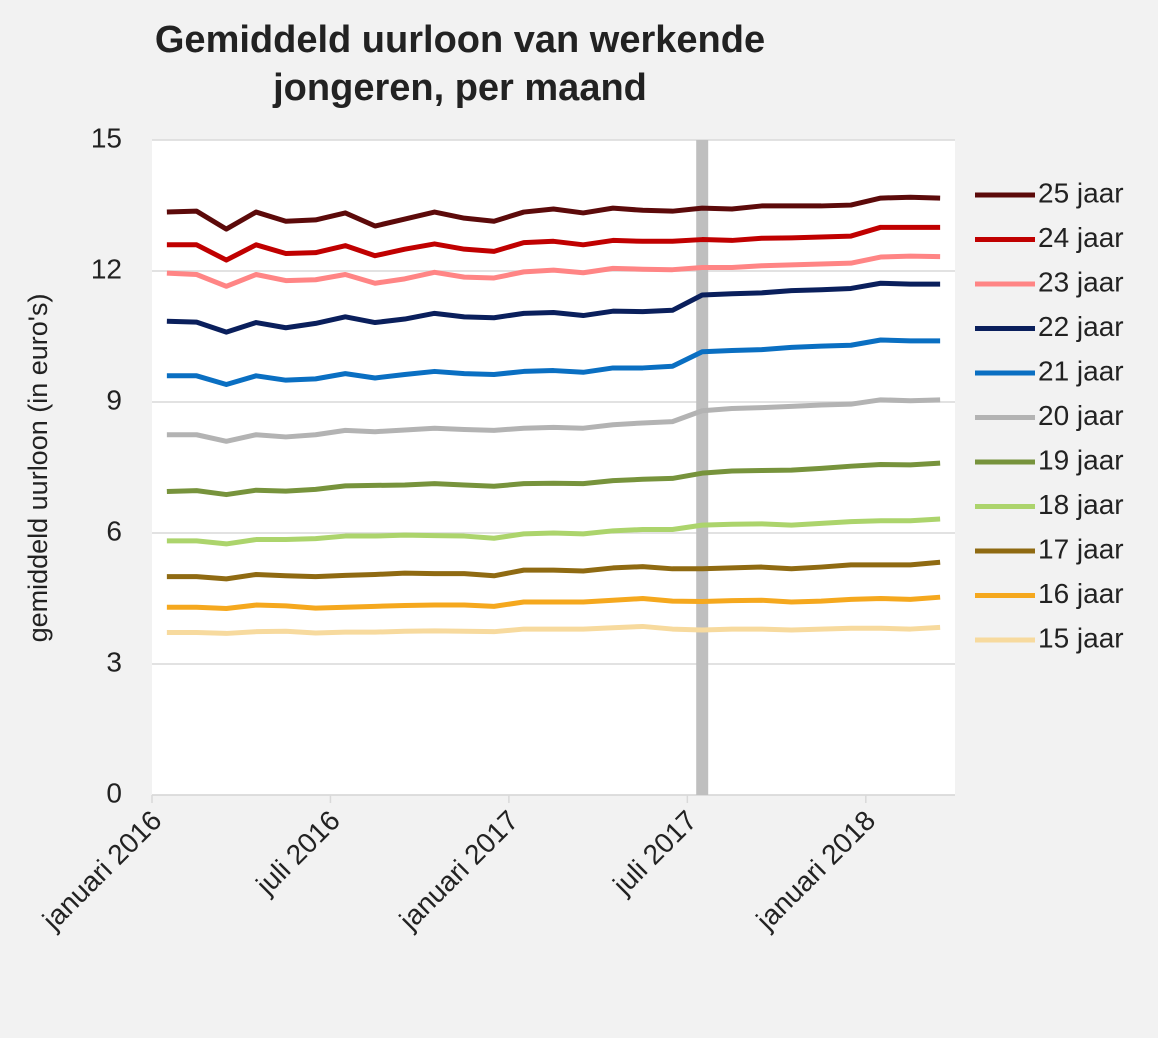 This screenshot has height=1038, width=1158. Describe the element at coordinates (1081, 237) in the screenshot. I see `legend-label: 24 jaar` at that location.